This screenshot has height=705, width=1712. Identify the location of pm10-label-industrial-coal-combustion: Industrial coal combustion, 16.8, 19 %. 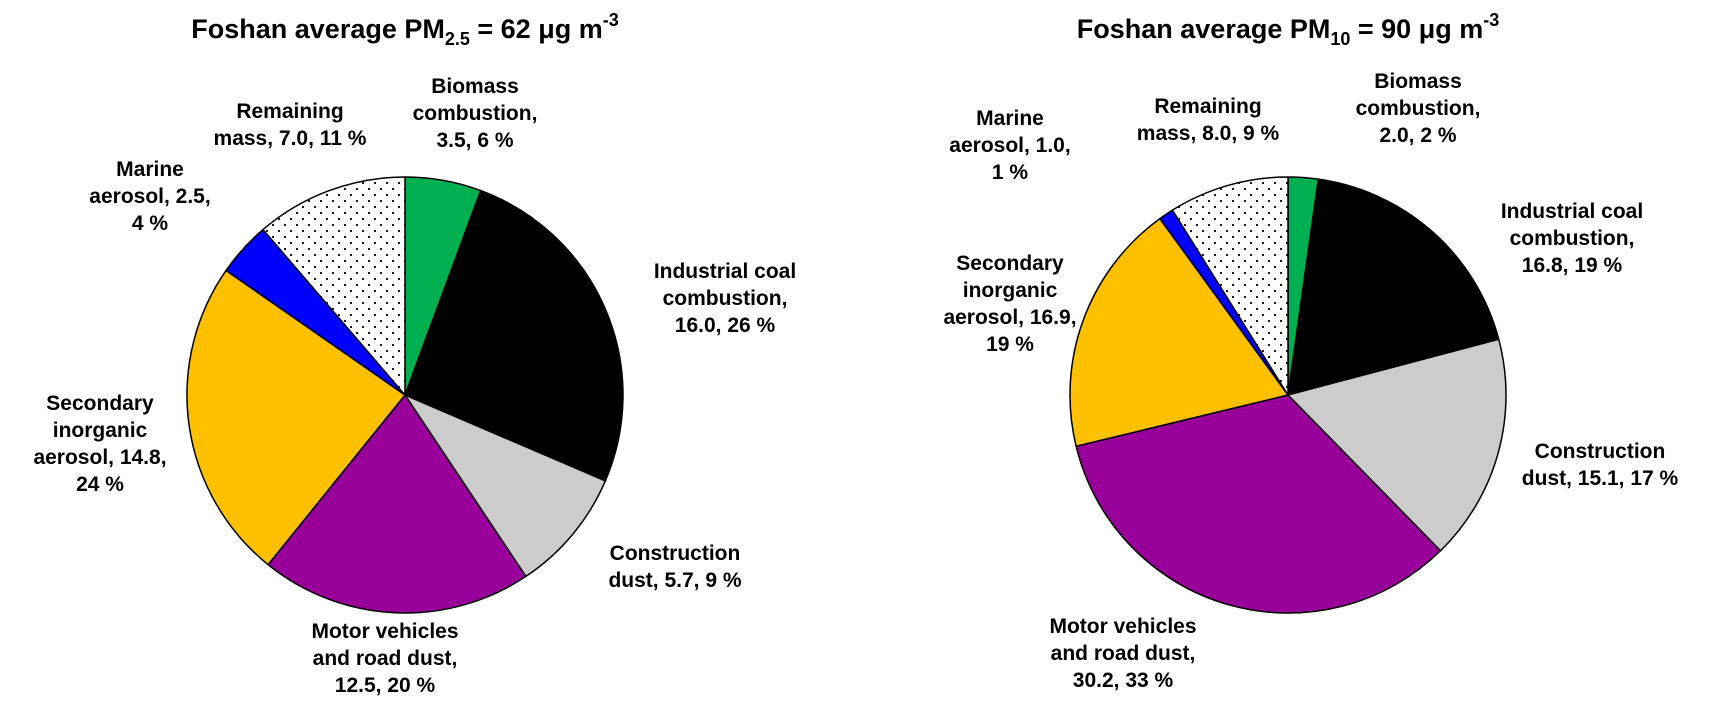
(1572, 238).